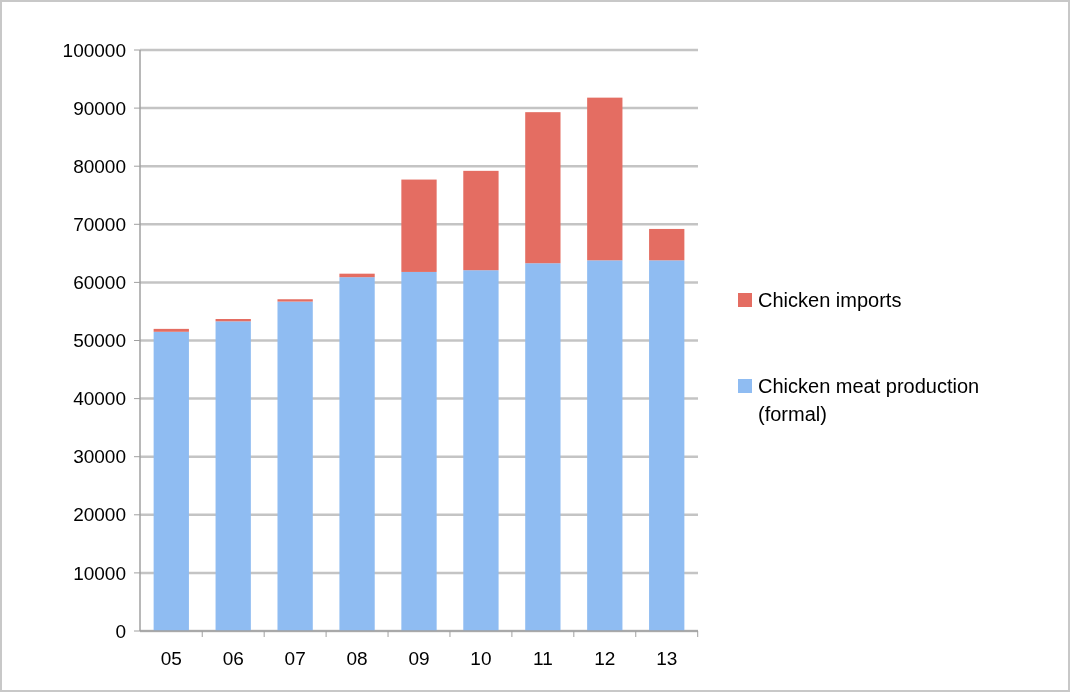 Image resolution: width=1070 pixels, height=692 pixels. What do you see at coordinates (667, 658) in the screenshot?
I see `x-tick-label: 13` at bounding box center [667, 658].